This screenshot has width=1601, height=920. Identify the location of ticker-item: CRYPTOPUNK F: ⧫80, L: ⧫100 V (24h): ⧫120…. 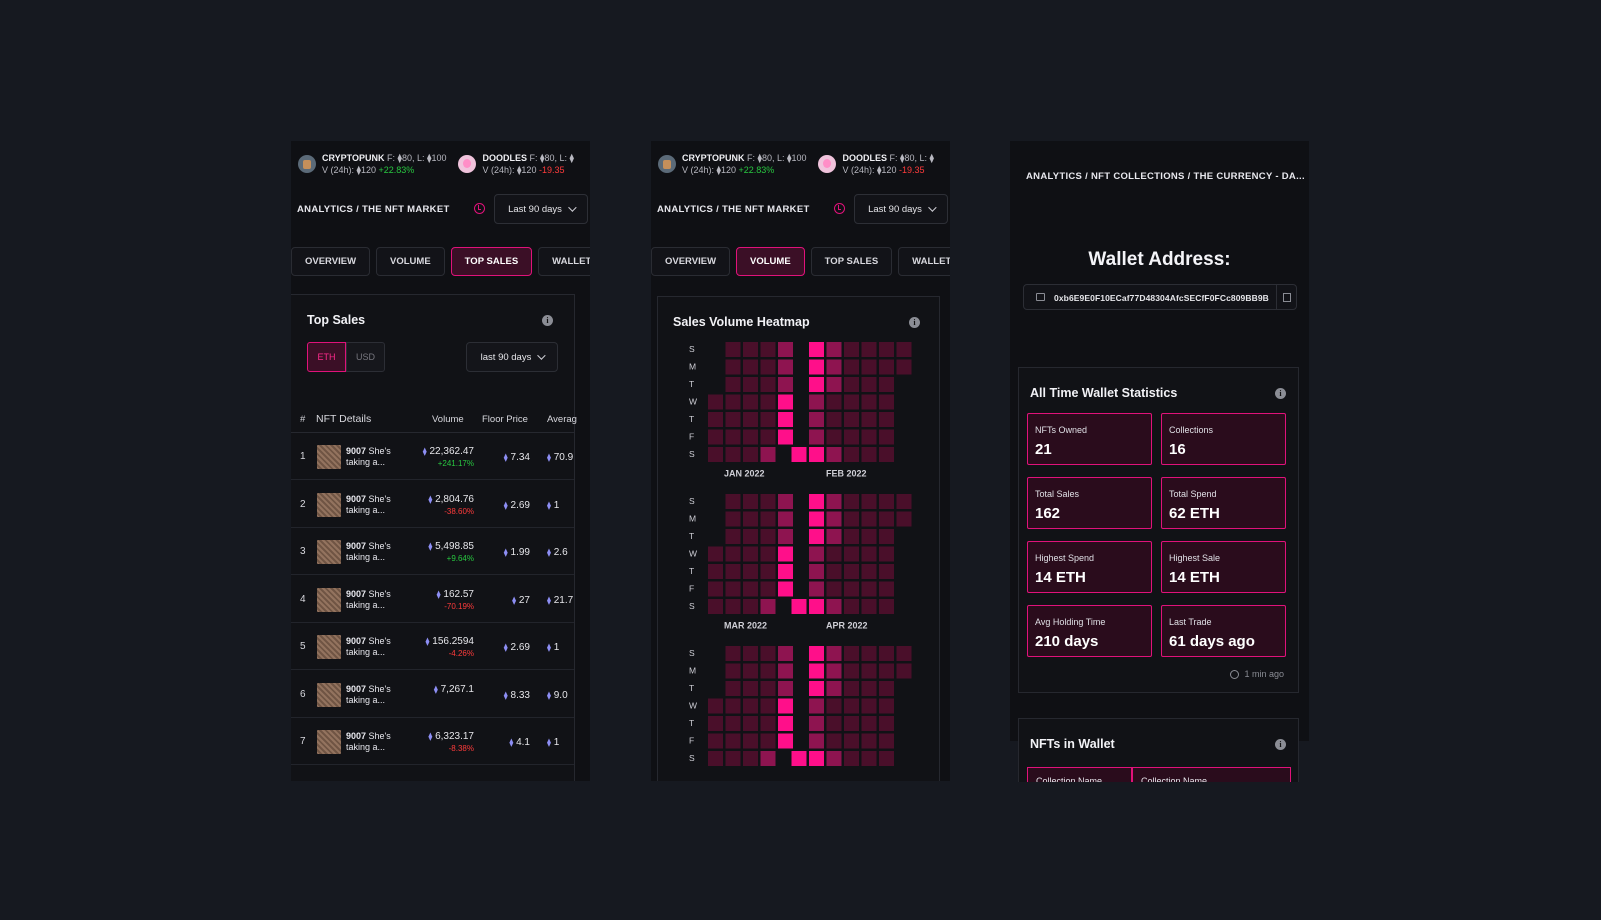
(732, 164).